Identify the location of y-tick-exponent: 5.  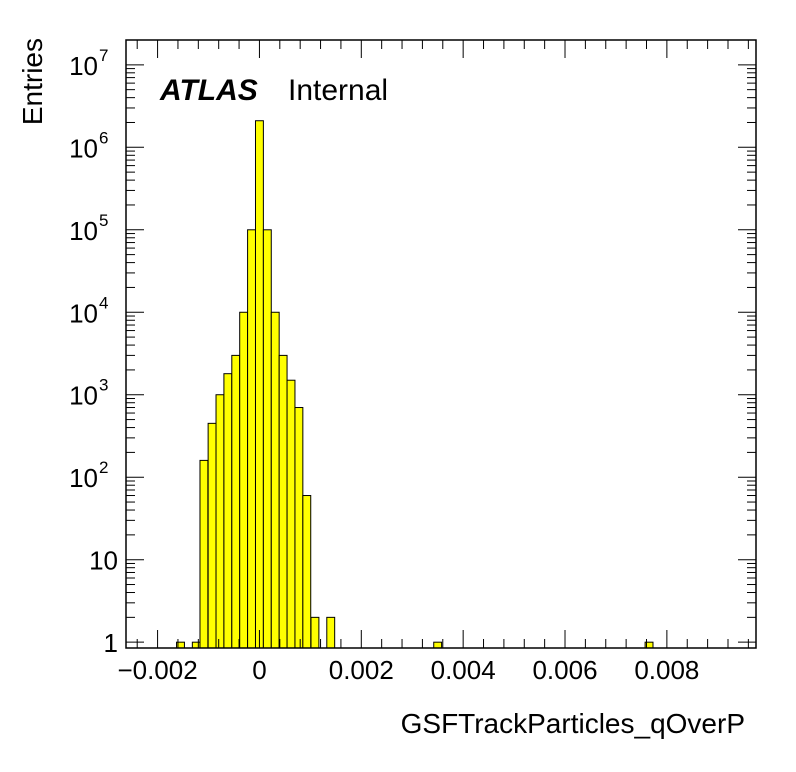
(103, 220).